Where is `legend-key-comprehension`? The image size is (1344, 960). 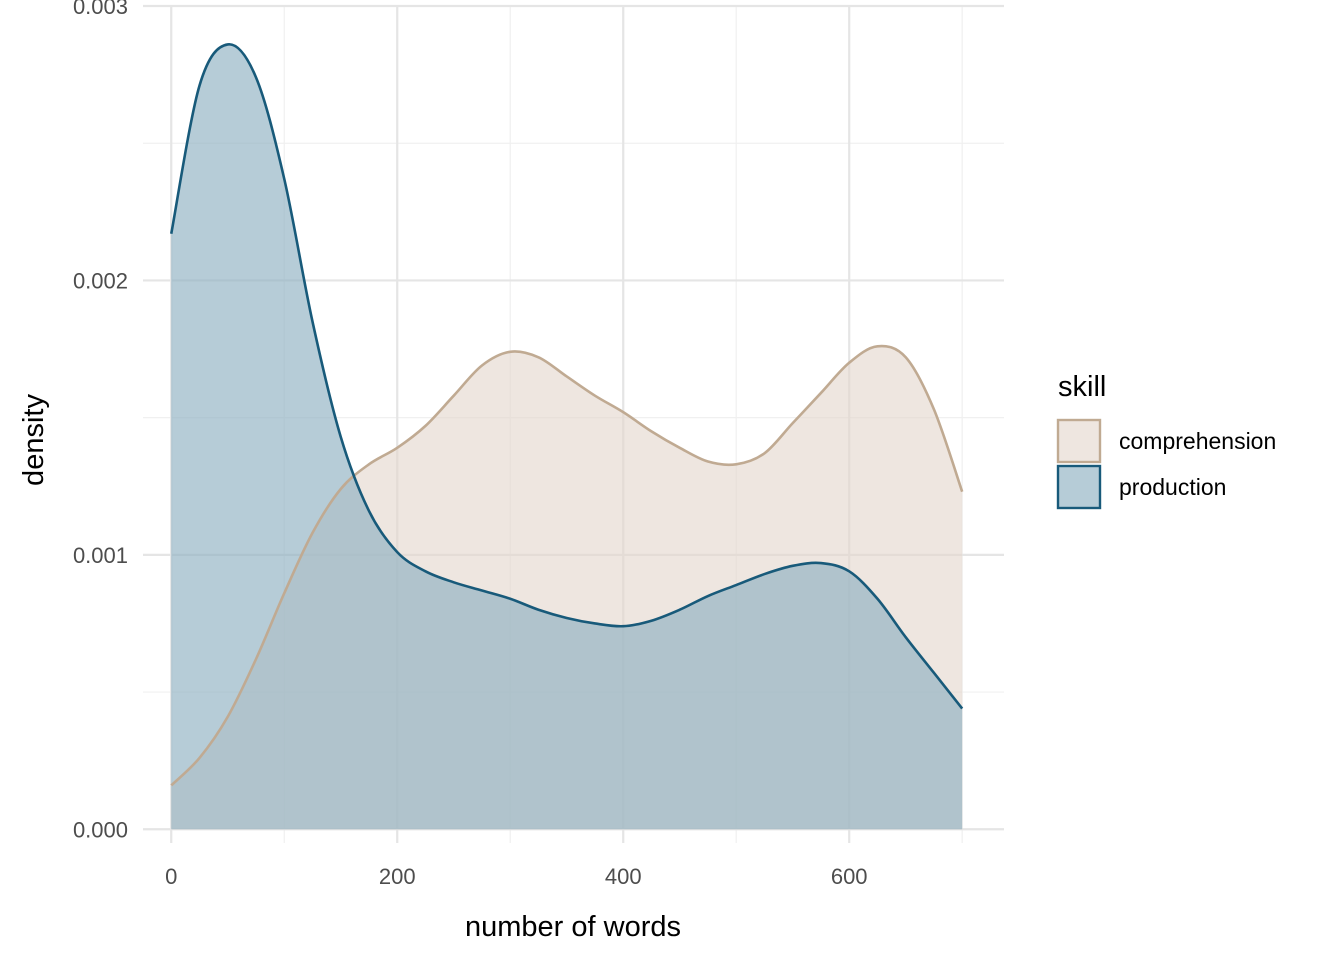 legend-key-comprehension is located at coordinates (1079, 441).